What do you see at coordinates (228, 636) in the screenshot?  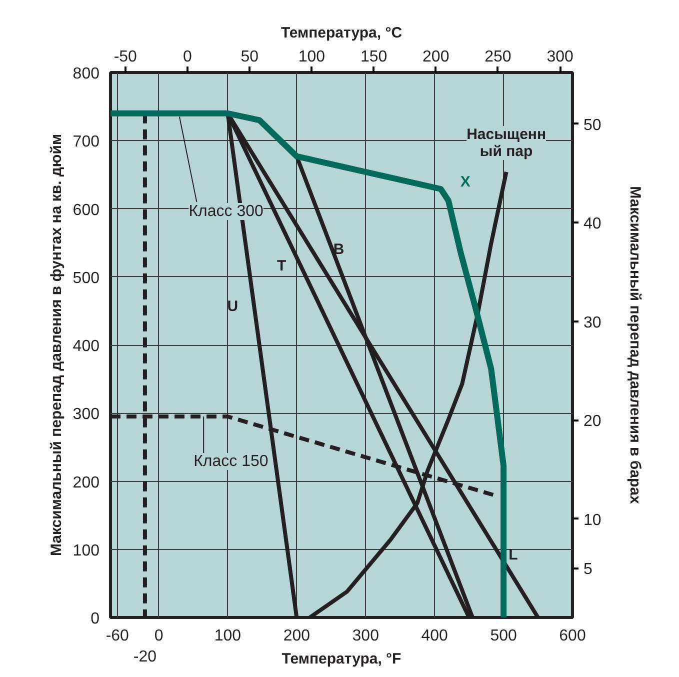 I see `x-tick-label: 100` at bounding box center [228, 636].